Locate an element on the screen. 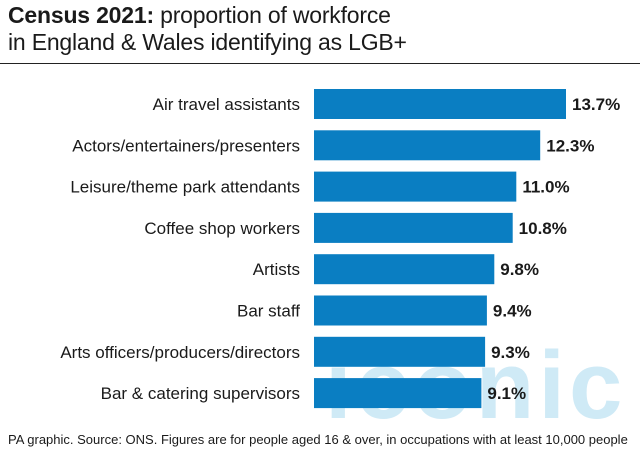  category-label: Actors/entertainers/presenters is located at coordinates (186, 145).